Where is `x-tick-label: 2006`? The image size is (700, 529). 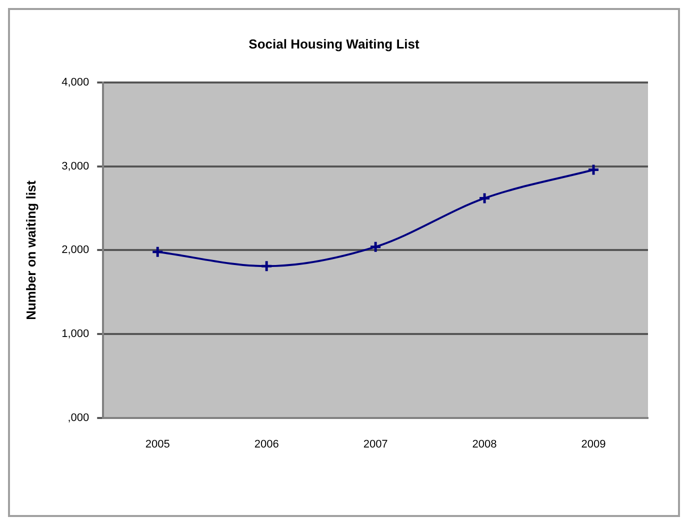
x-tick-label: 2006 is located at coordinates (266, 444).